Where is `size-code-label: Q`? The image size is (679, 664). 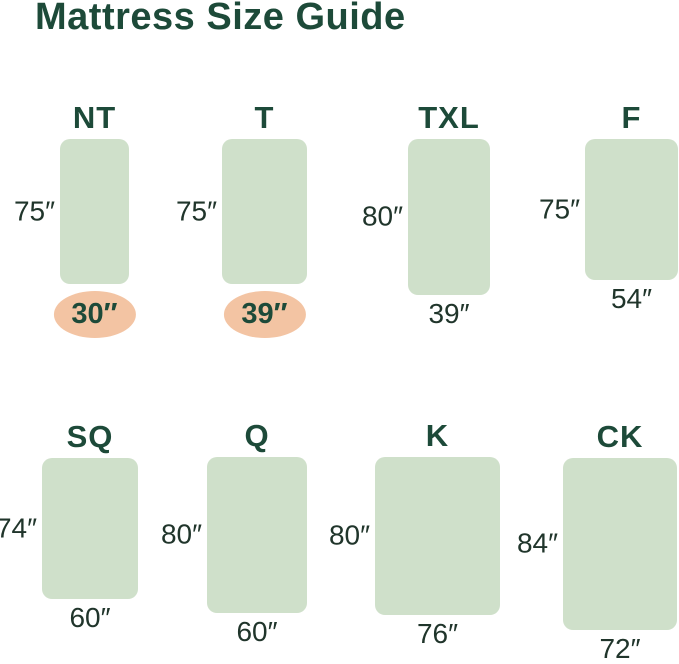
size-code-label: Q is located at coordinates (257, 435).